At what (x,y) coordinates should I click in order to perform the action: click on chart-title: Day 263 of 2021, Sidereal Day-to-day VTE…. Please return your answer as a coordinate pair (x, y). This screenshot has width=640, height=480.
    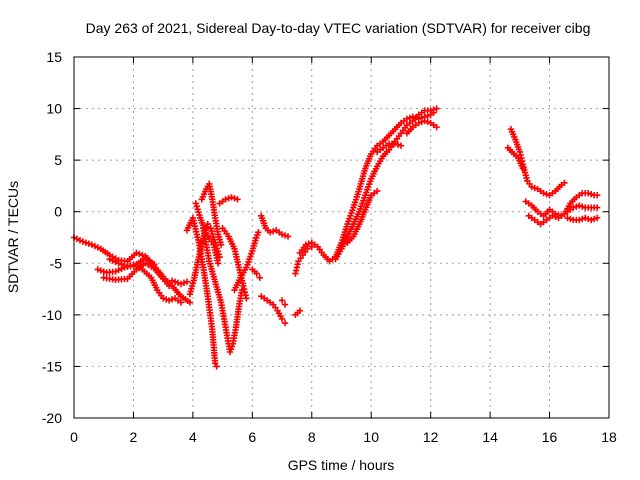
    Looking at the image, I should click on (338, 28).